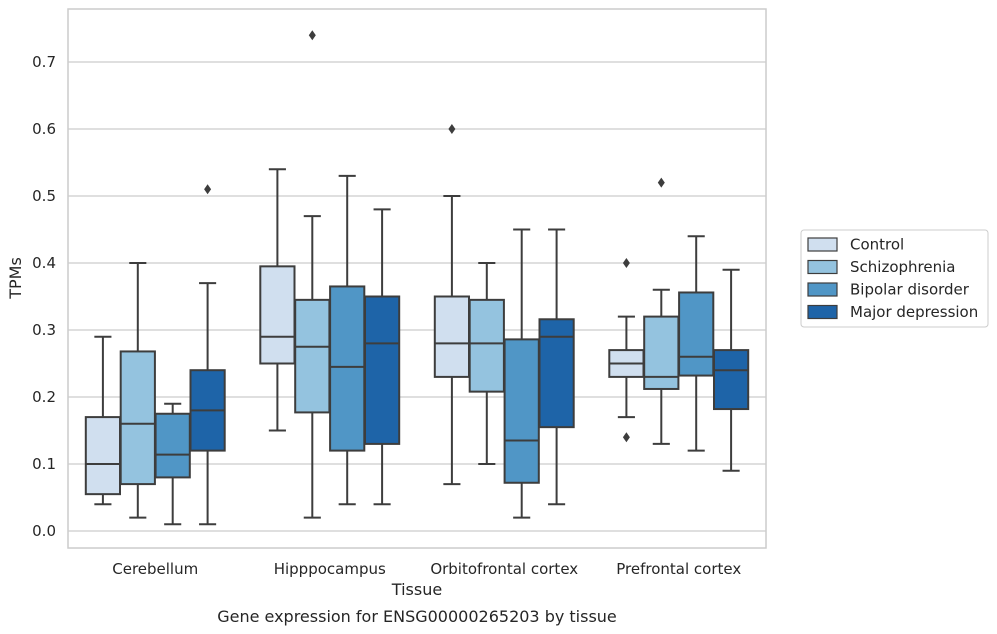  Describe the element at coordinates (44, 464) in the screenshot. I see `y-tick-label: 0.1` at that location.